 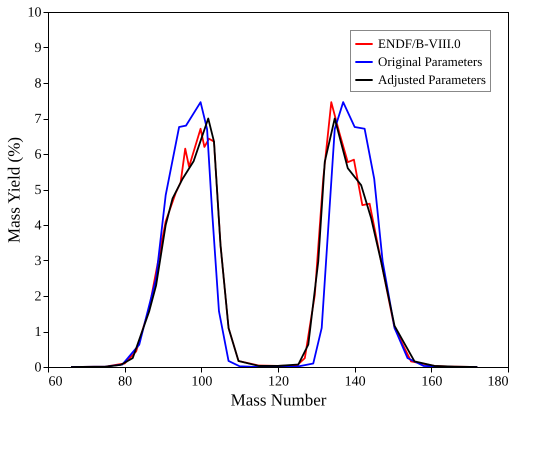 What do you see at coordinates (14, 190) in the screenshot?
I see `y-axis-title: Mass Yield (%)` at bounding box center [14, 190].